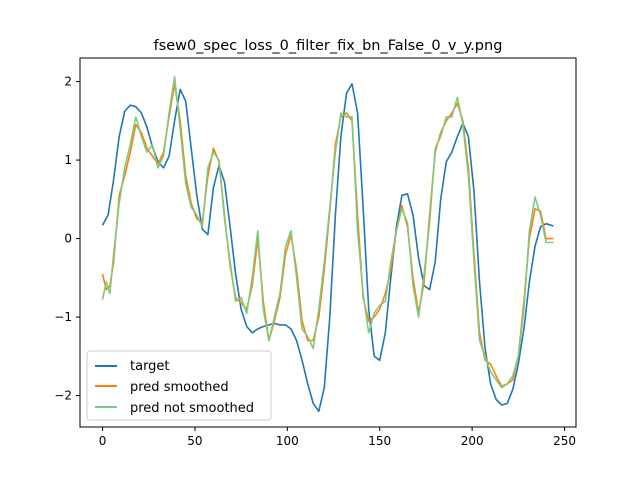  Describe the element at coordinates (63, 317) in the screenshot. I see `y-tick-label: −1` at that location.